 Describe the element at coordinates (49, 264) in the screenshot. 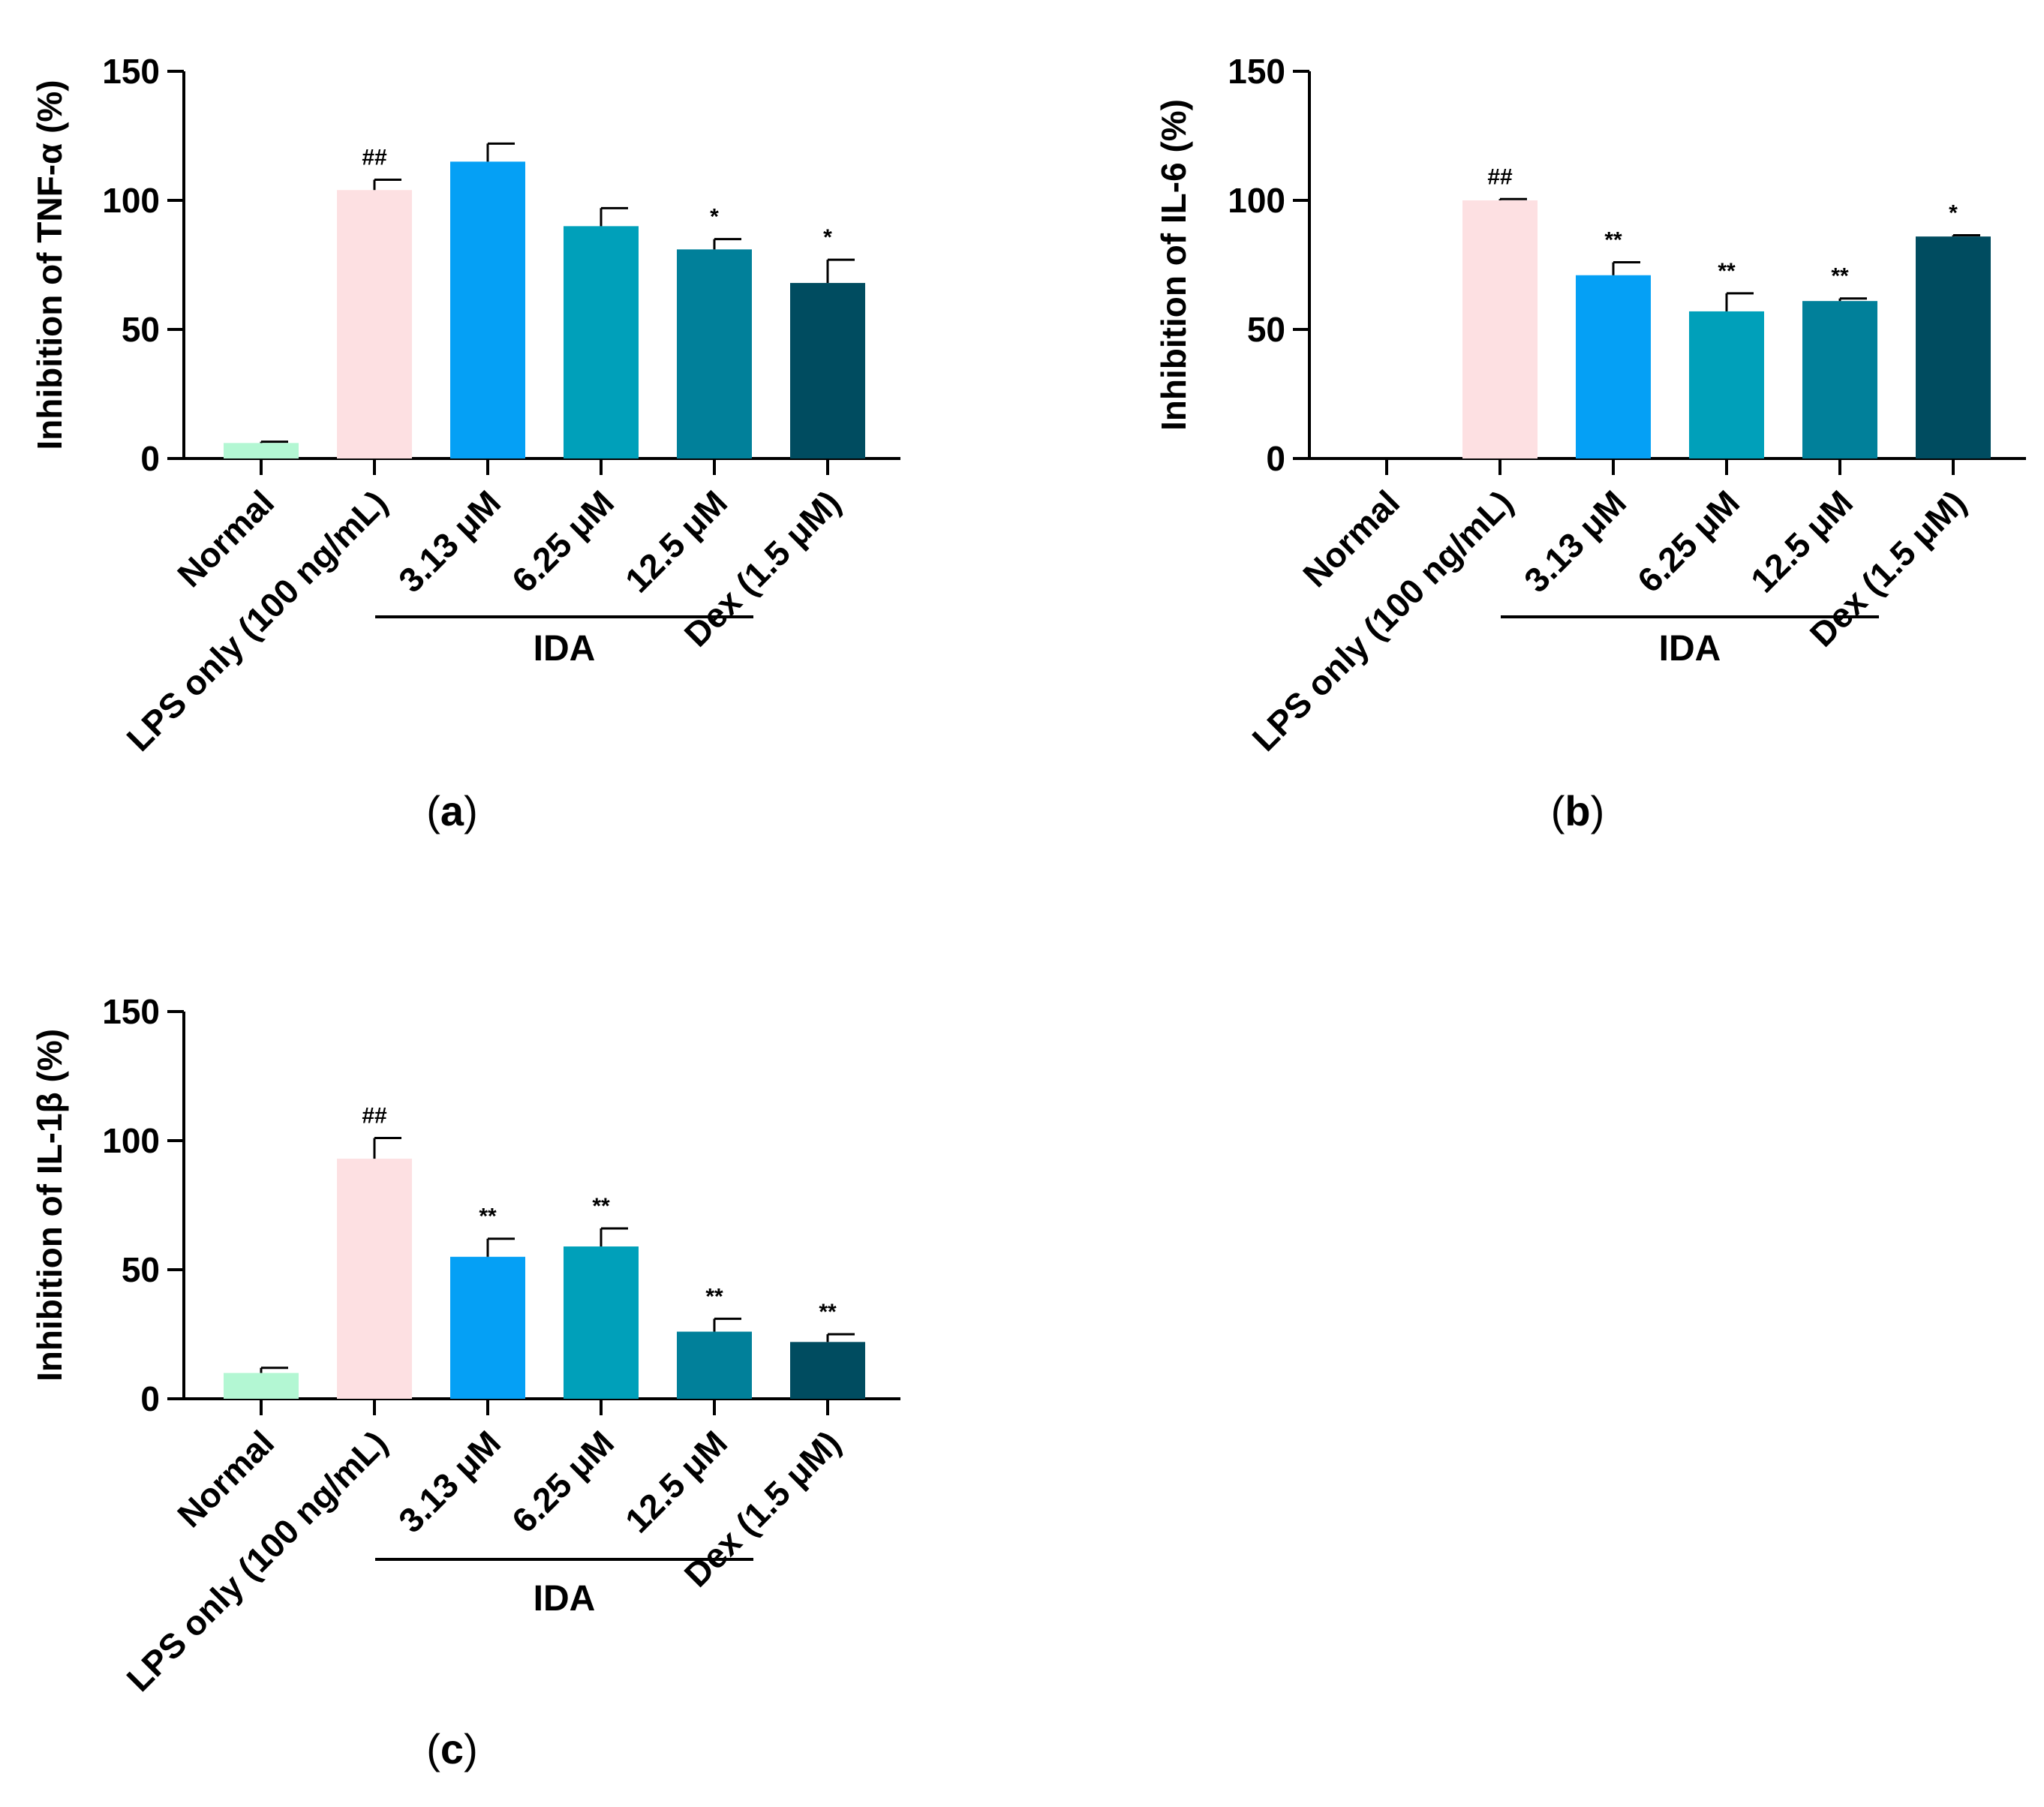

I see `y-axis-label: Inhibition of TNF-α (%)` at that location.